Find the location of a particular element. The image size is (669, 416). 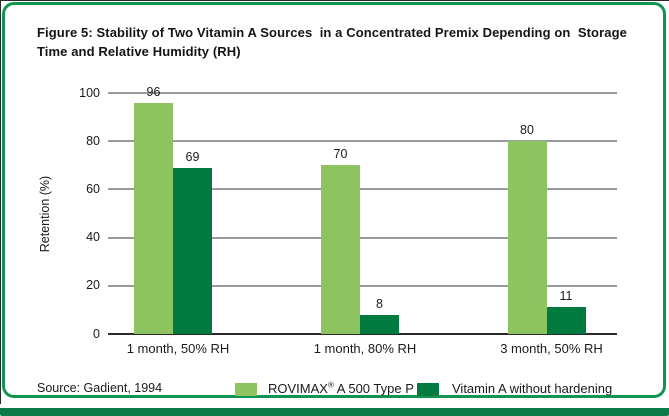

x-category-label: 1 month, 50% RH is located at coordinates (178, 348).